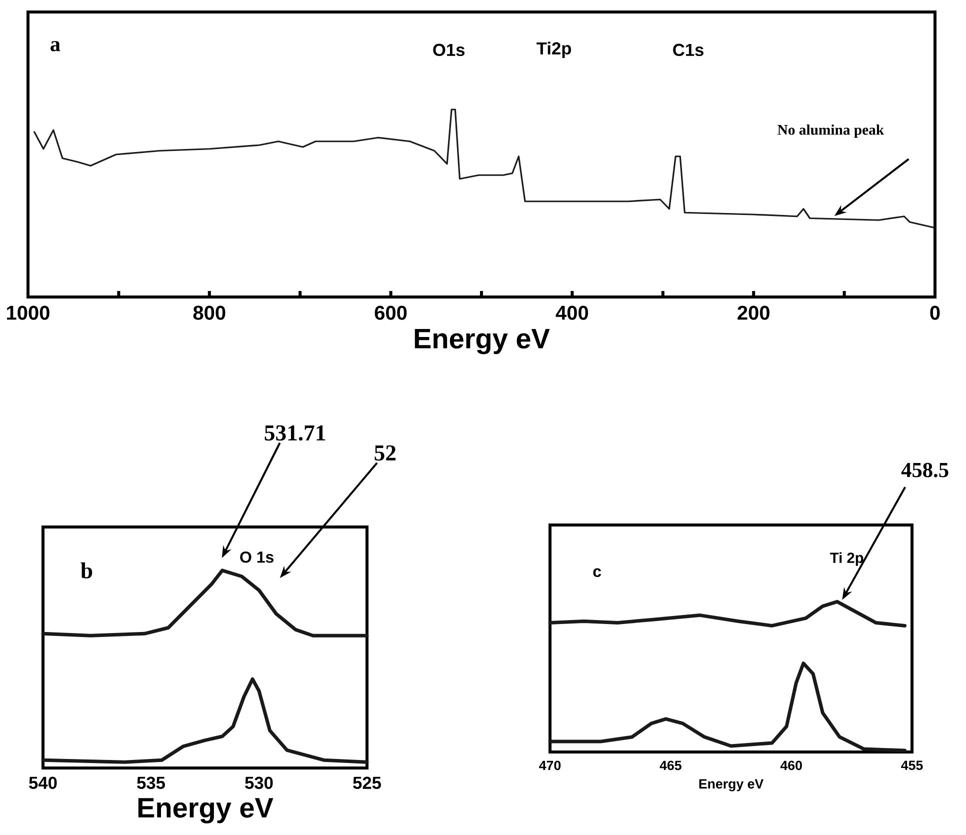 Image resolution: width=966 pixels, height=835 pixels. Describe the element at coordinates (259, 782) in the screenshot. I see `x-tick-label: 530` at that location.